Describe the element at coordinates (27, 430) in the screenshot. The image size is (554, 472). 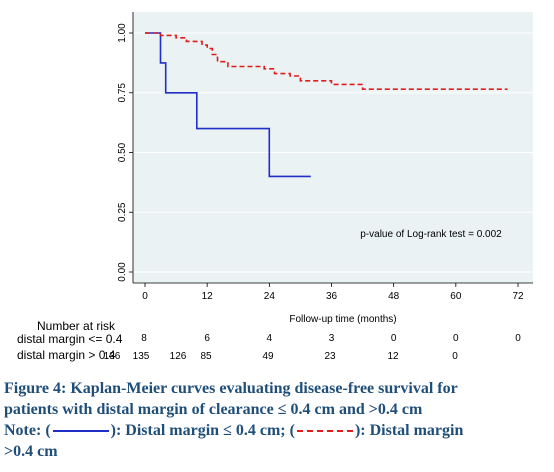
I see `caption-note-start: Note: (` at that location.